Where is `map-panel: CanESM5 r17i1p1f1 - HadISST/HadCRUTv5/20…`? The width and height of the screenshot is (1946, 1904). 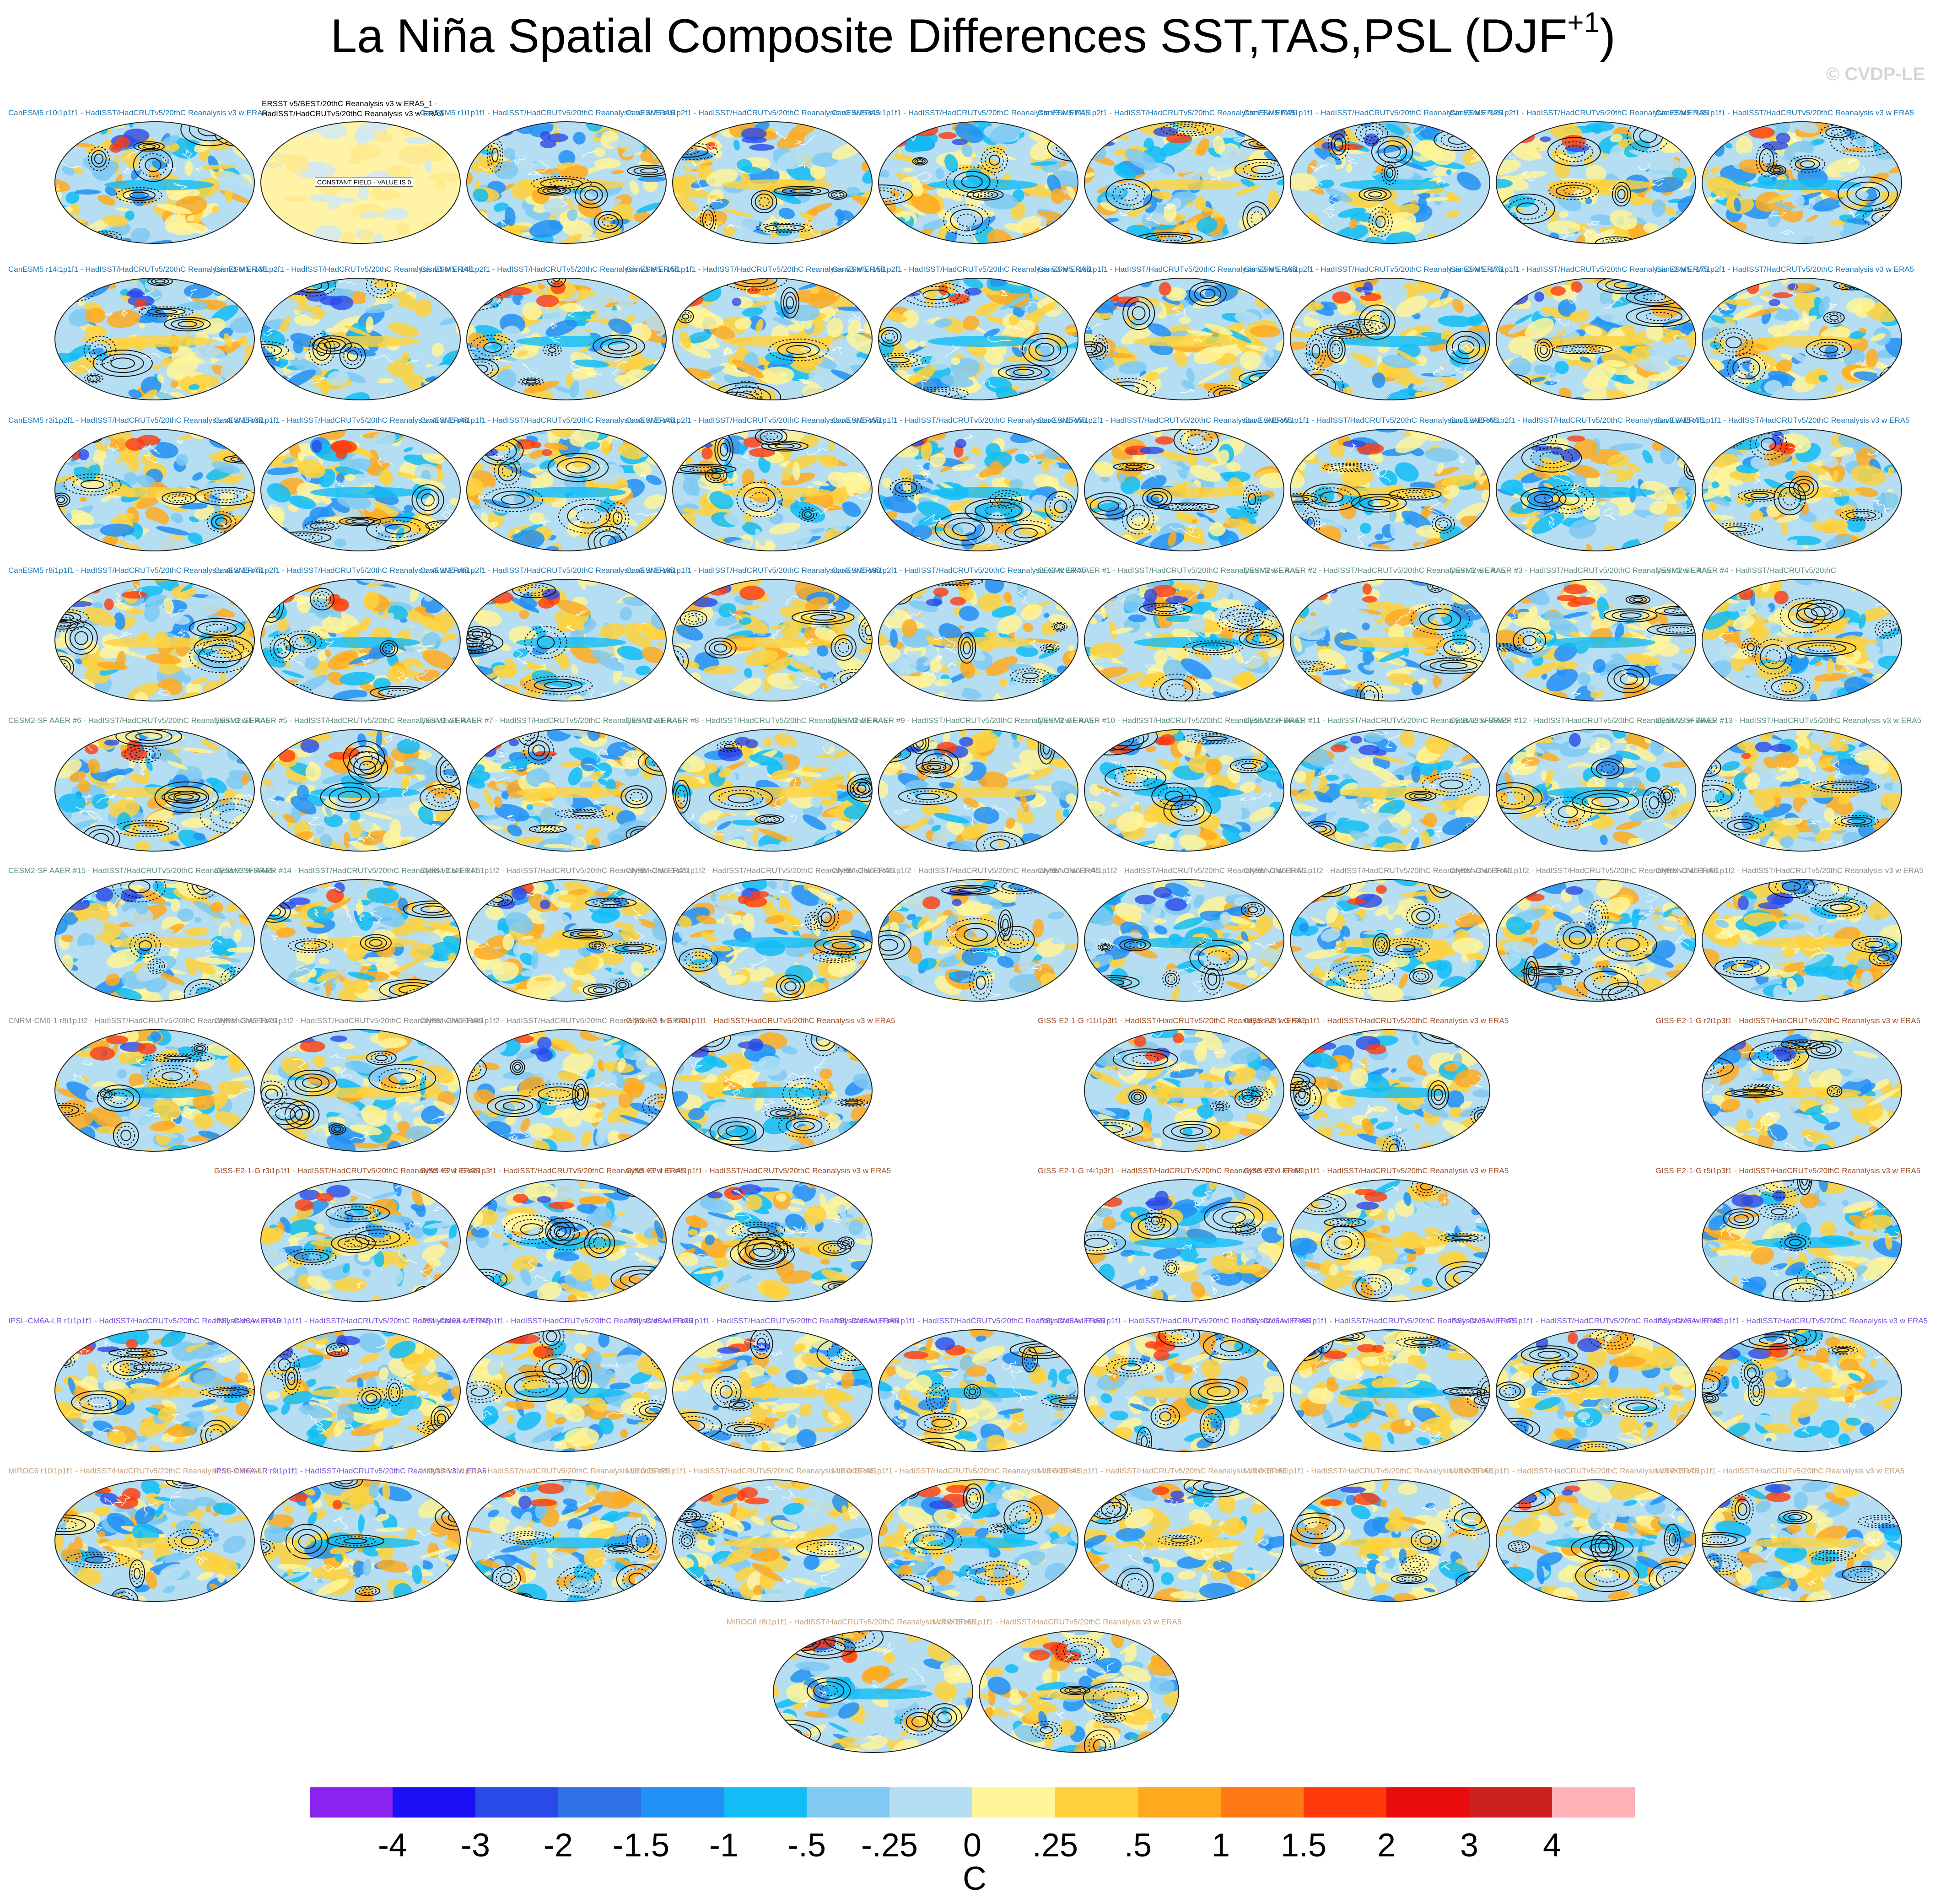 map-panel: CanESM5 r17i1p1f1 - HadISST/HadCRUTv5/20… is located at coordinates (1579, 332).